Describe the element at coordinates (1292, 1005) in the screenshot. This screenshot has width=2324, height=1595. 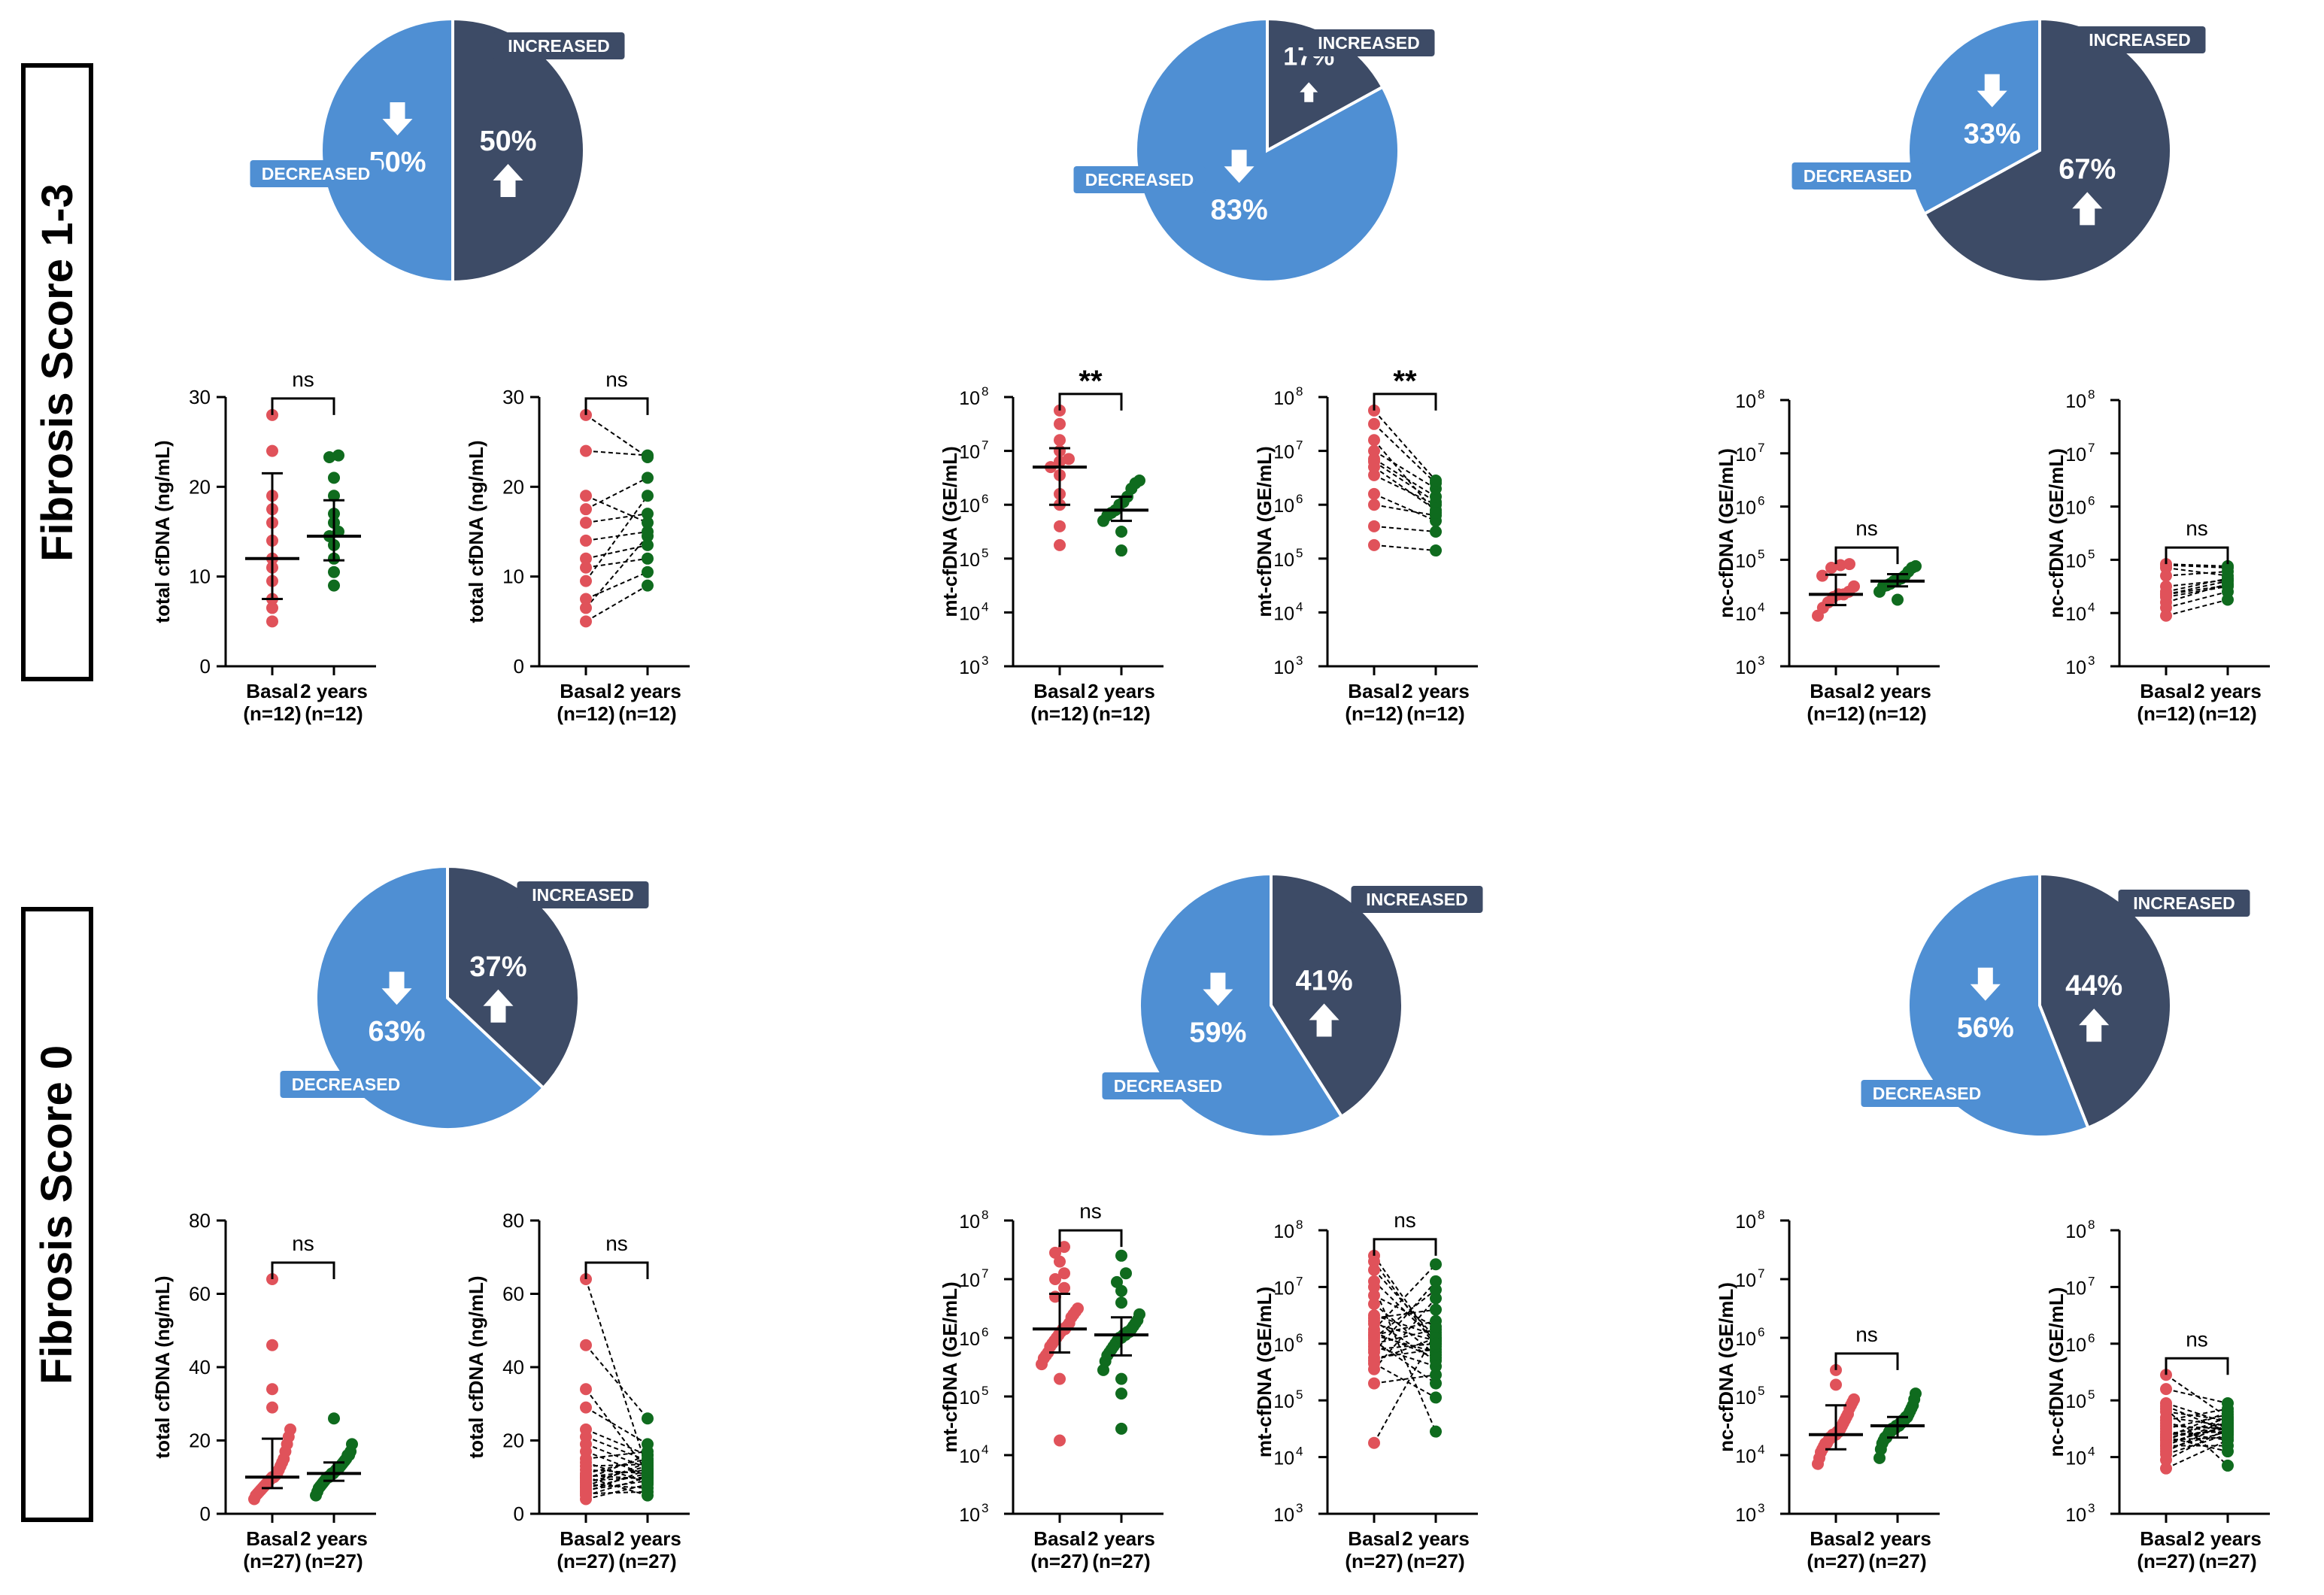
I see `pie-r2-mt: 41% 59% DECREASED INCREASED` at that location.